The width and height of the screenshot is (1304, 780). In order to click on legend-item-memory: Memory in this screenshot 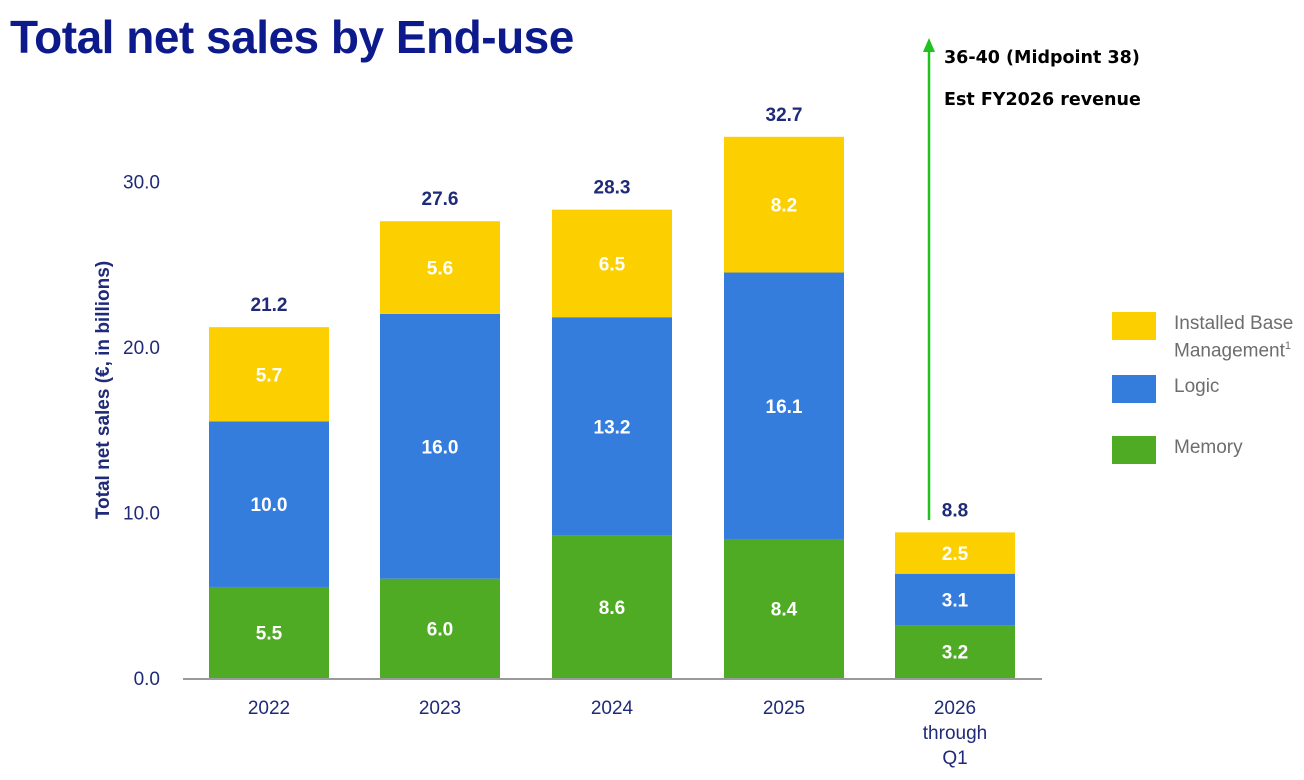, I will do `click(1177, 450)`.